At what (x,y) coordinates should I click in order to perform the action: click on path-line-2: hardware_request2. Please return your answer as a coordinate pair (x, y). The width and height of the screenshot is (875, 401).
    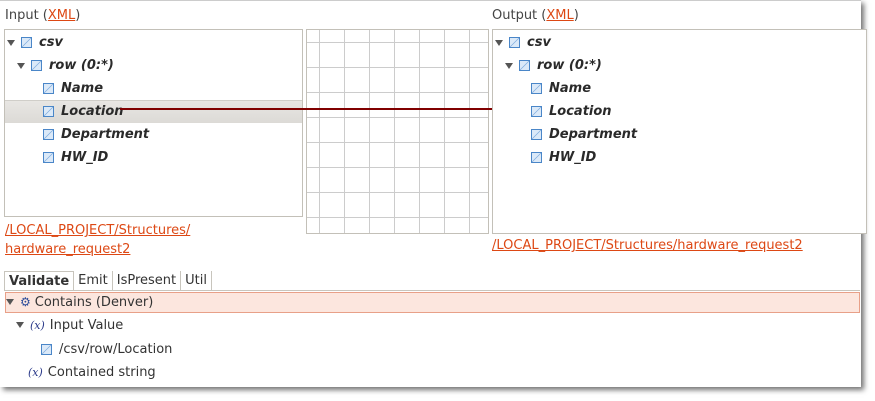
    Looking at the image, I should click on (68, 249).